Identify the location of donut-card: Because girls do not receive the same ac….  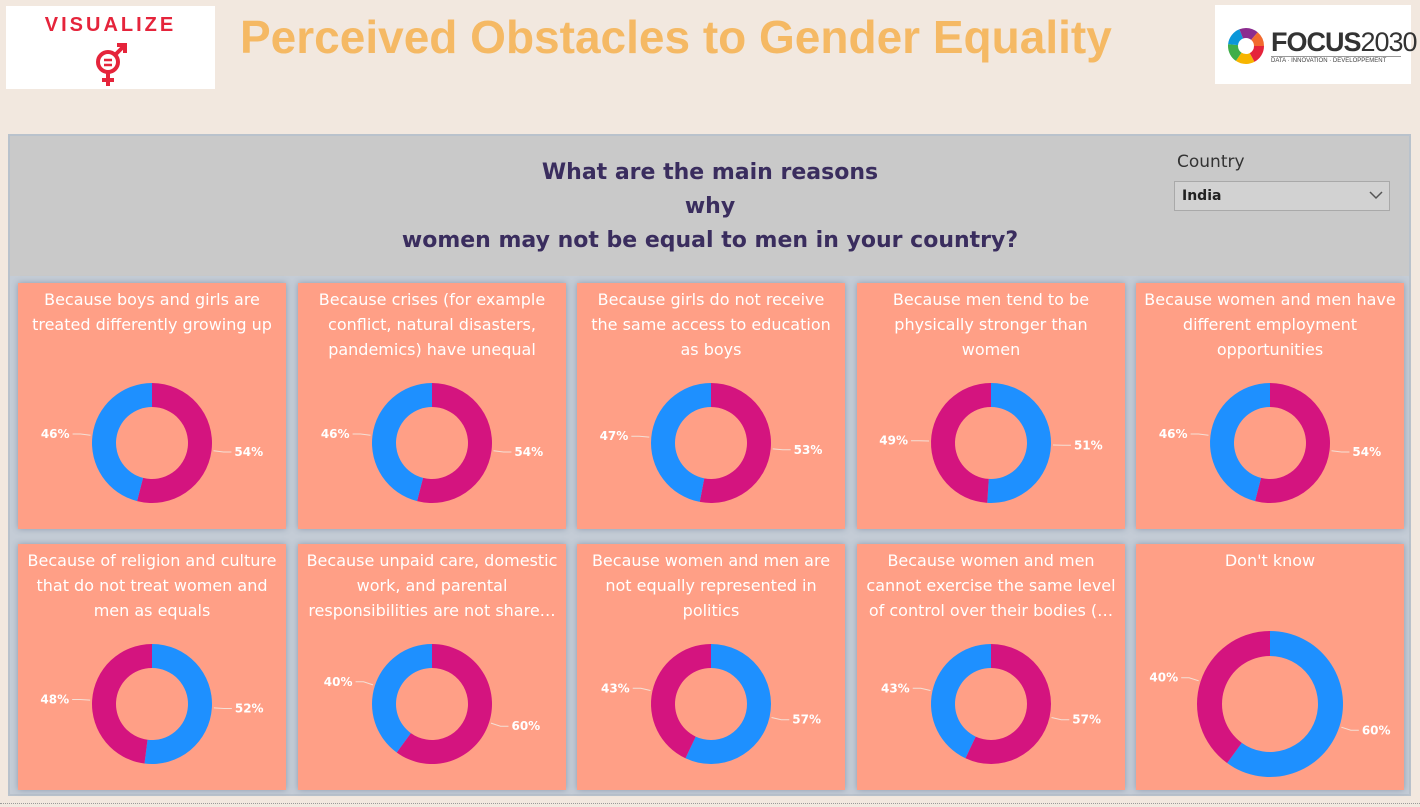
(711, 406).